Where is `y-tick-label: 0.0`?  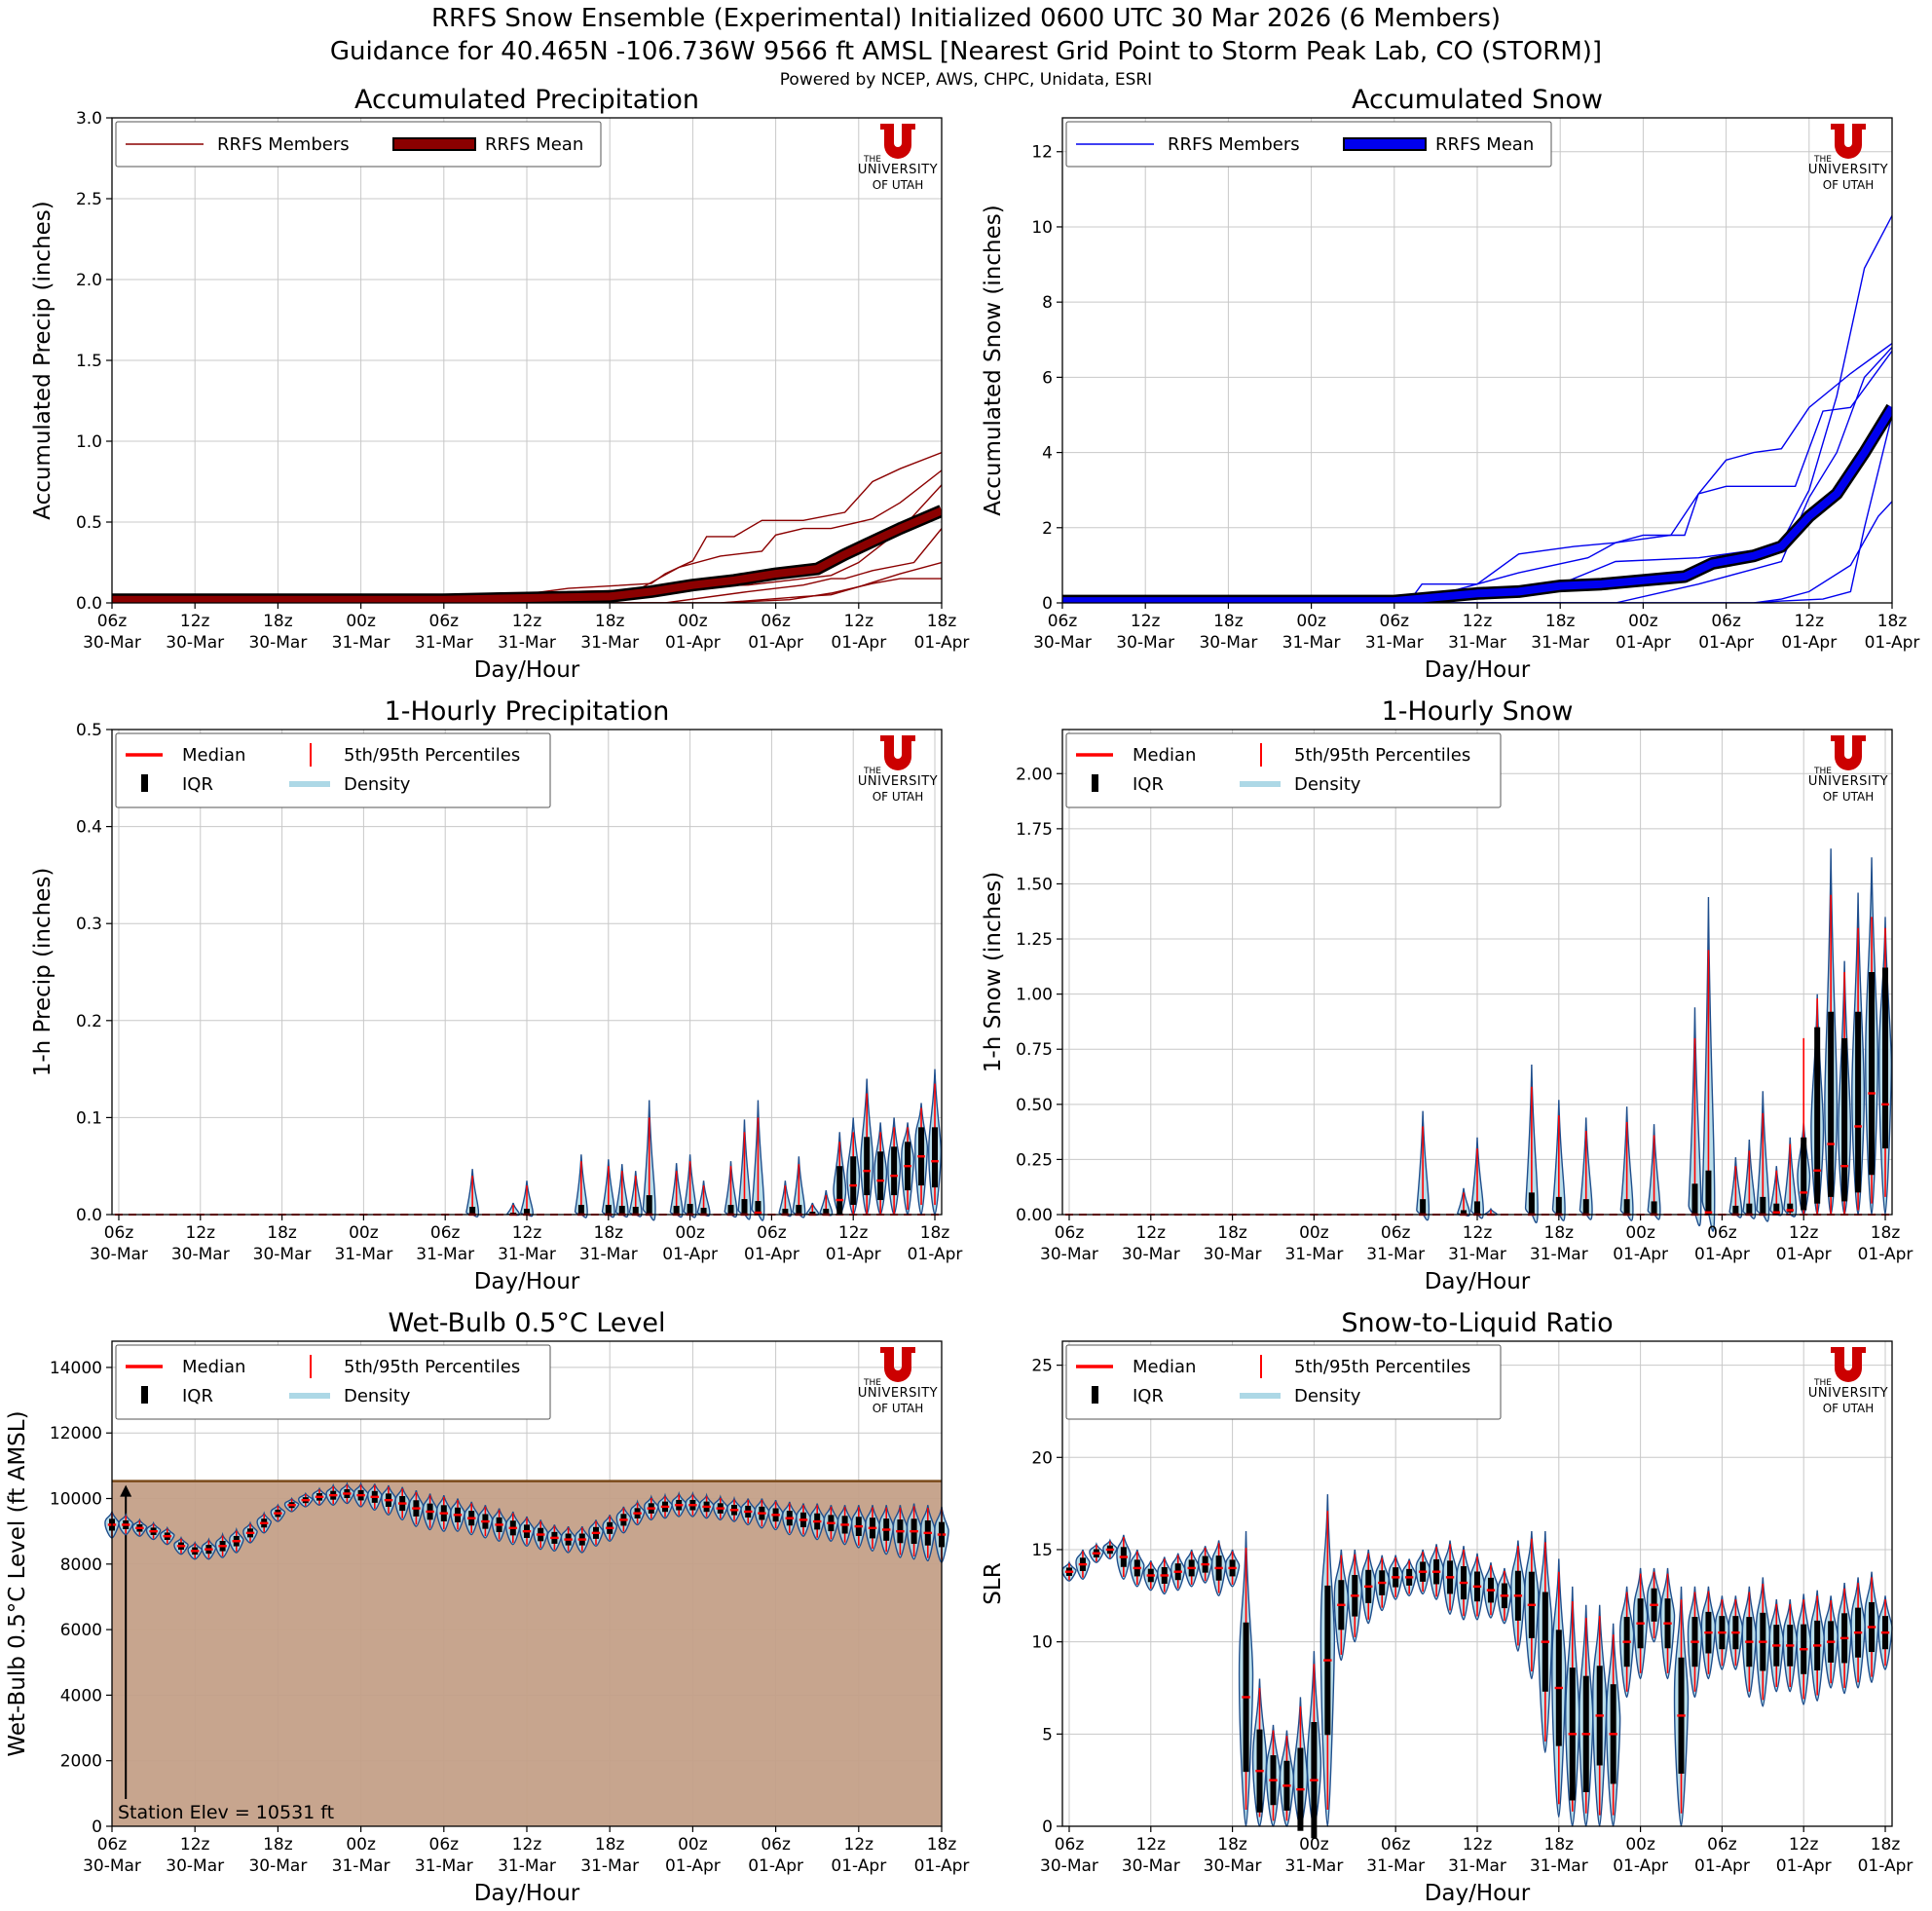 y-tick-label: 0.0 is located at coordinates (89, 604).